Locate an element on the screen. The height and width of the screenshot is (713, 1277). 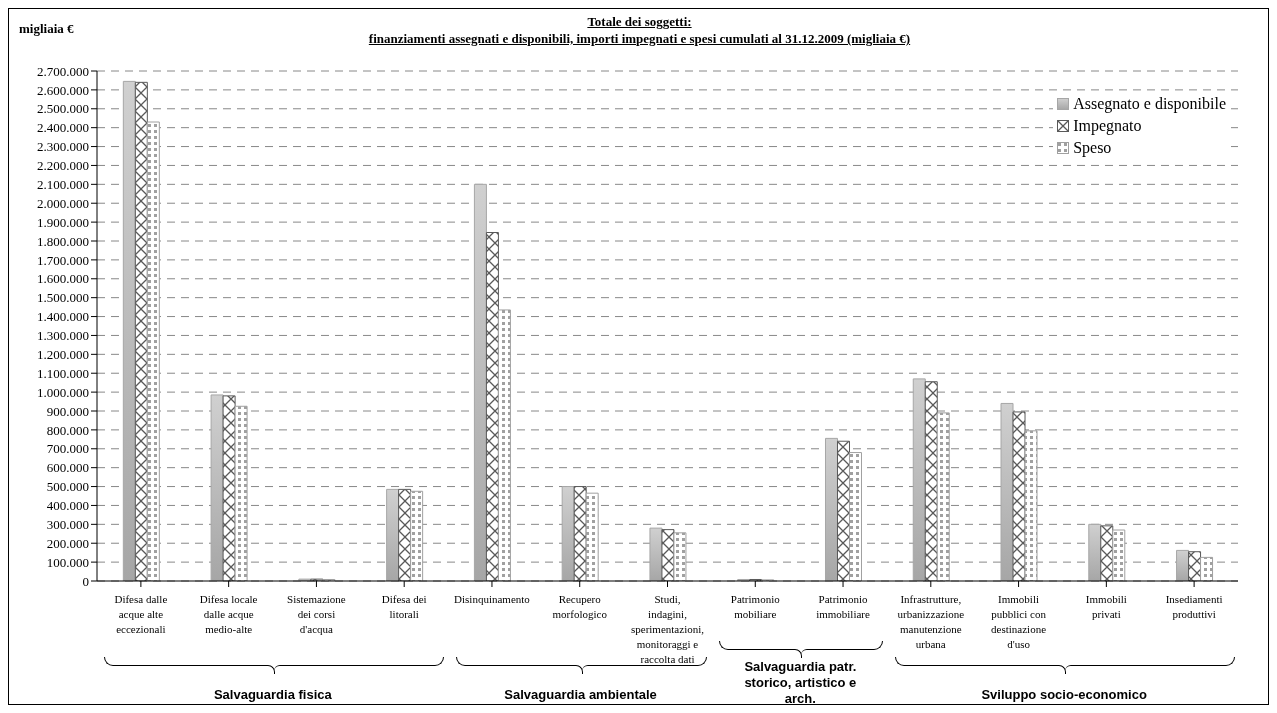
y-tick-label: 400.000 is located at coordinates (67, 506).